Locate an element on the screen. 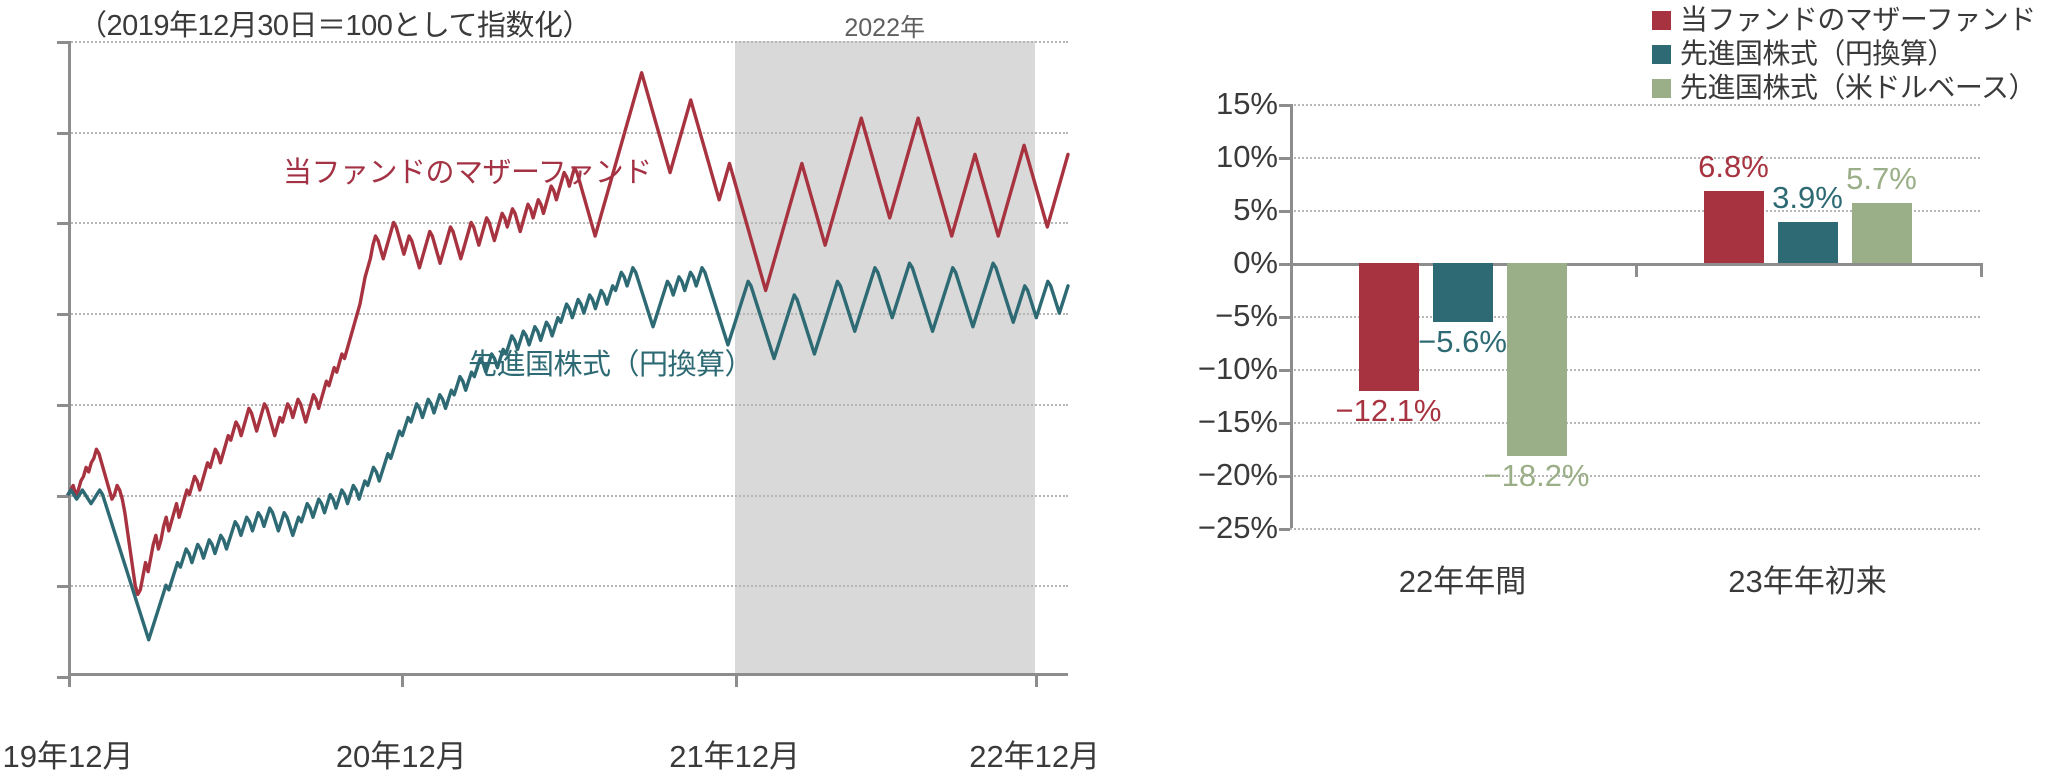 The height and width of the screenshot is (776, 2048). bar-value-label: −18.2% is located at coordinates (1536, 475).